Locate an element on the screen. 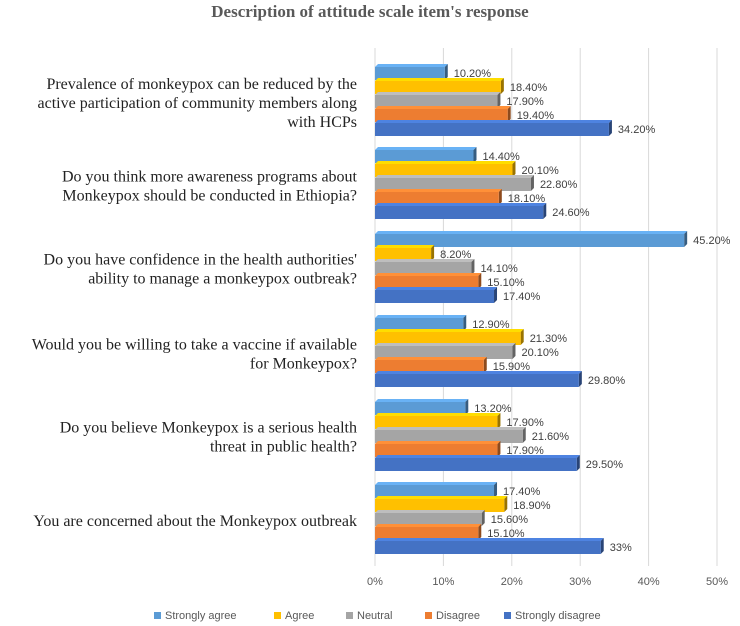 The height and width of the screenshot is (626, 740). x-tick-label-40: 40% is located at coordinates (649, 582).